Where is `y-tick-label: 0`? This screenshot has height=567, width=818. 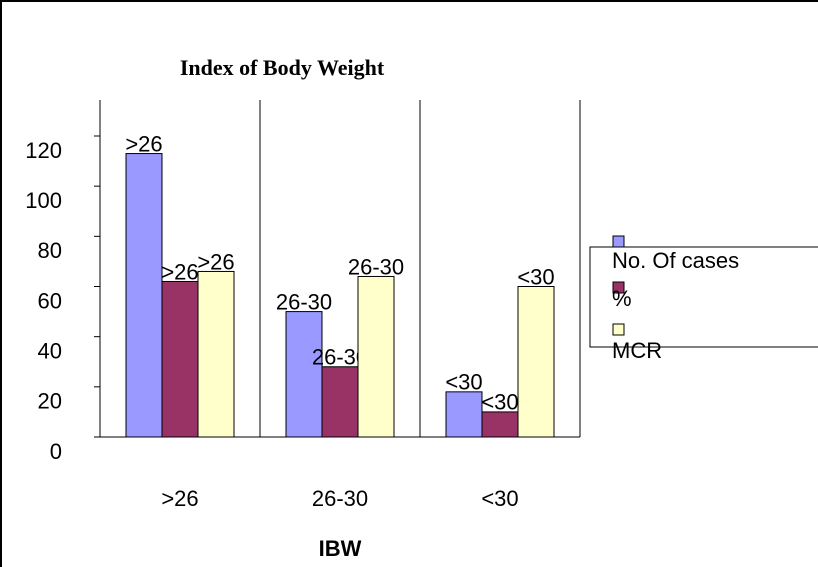 y-tick-label: 0 is located at coordinates (56, 451).